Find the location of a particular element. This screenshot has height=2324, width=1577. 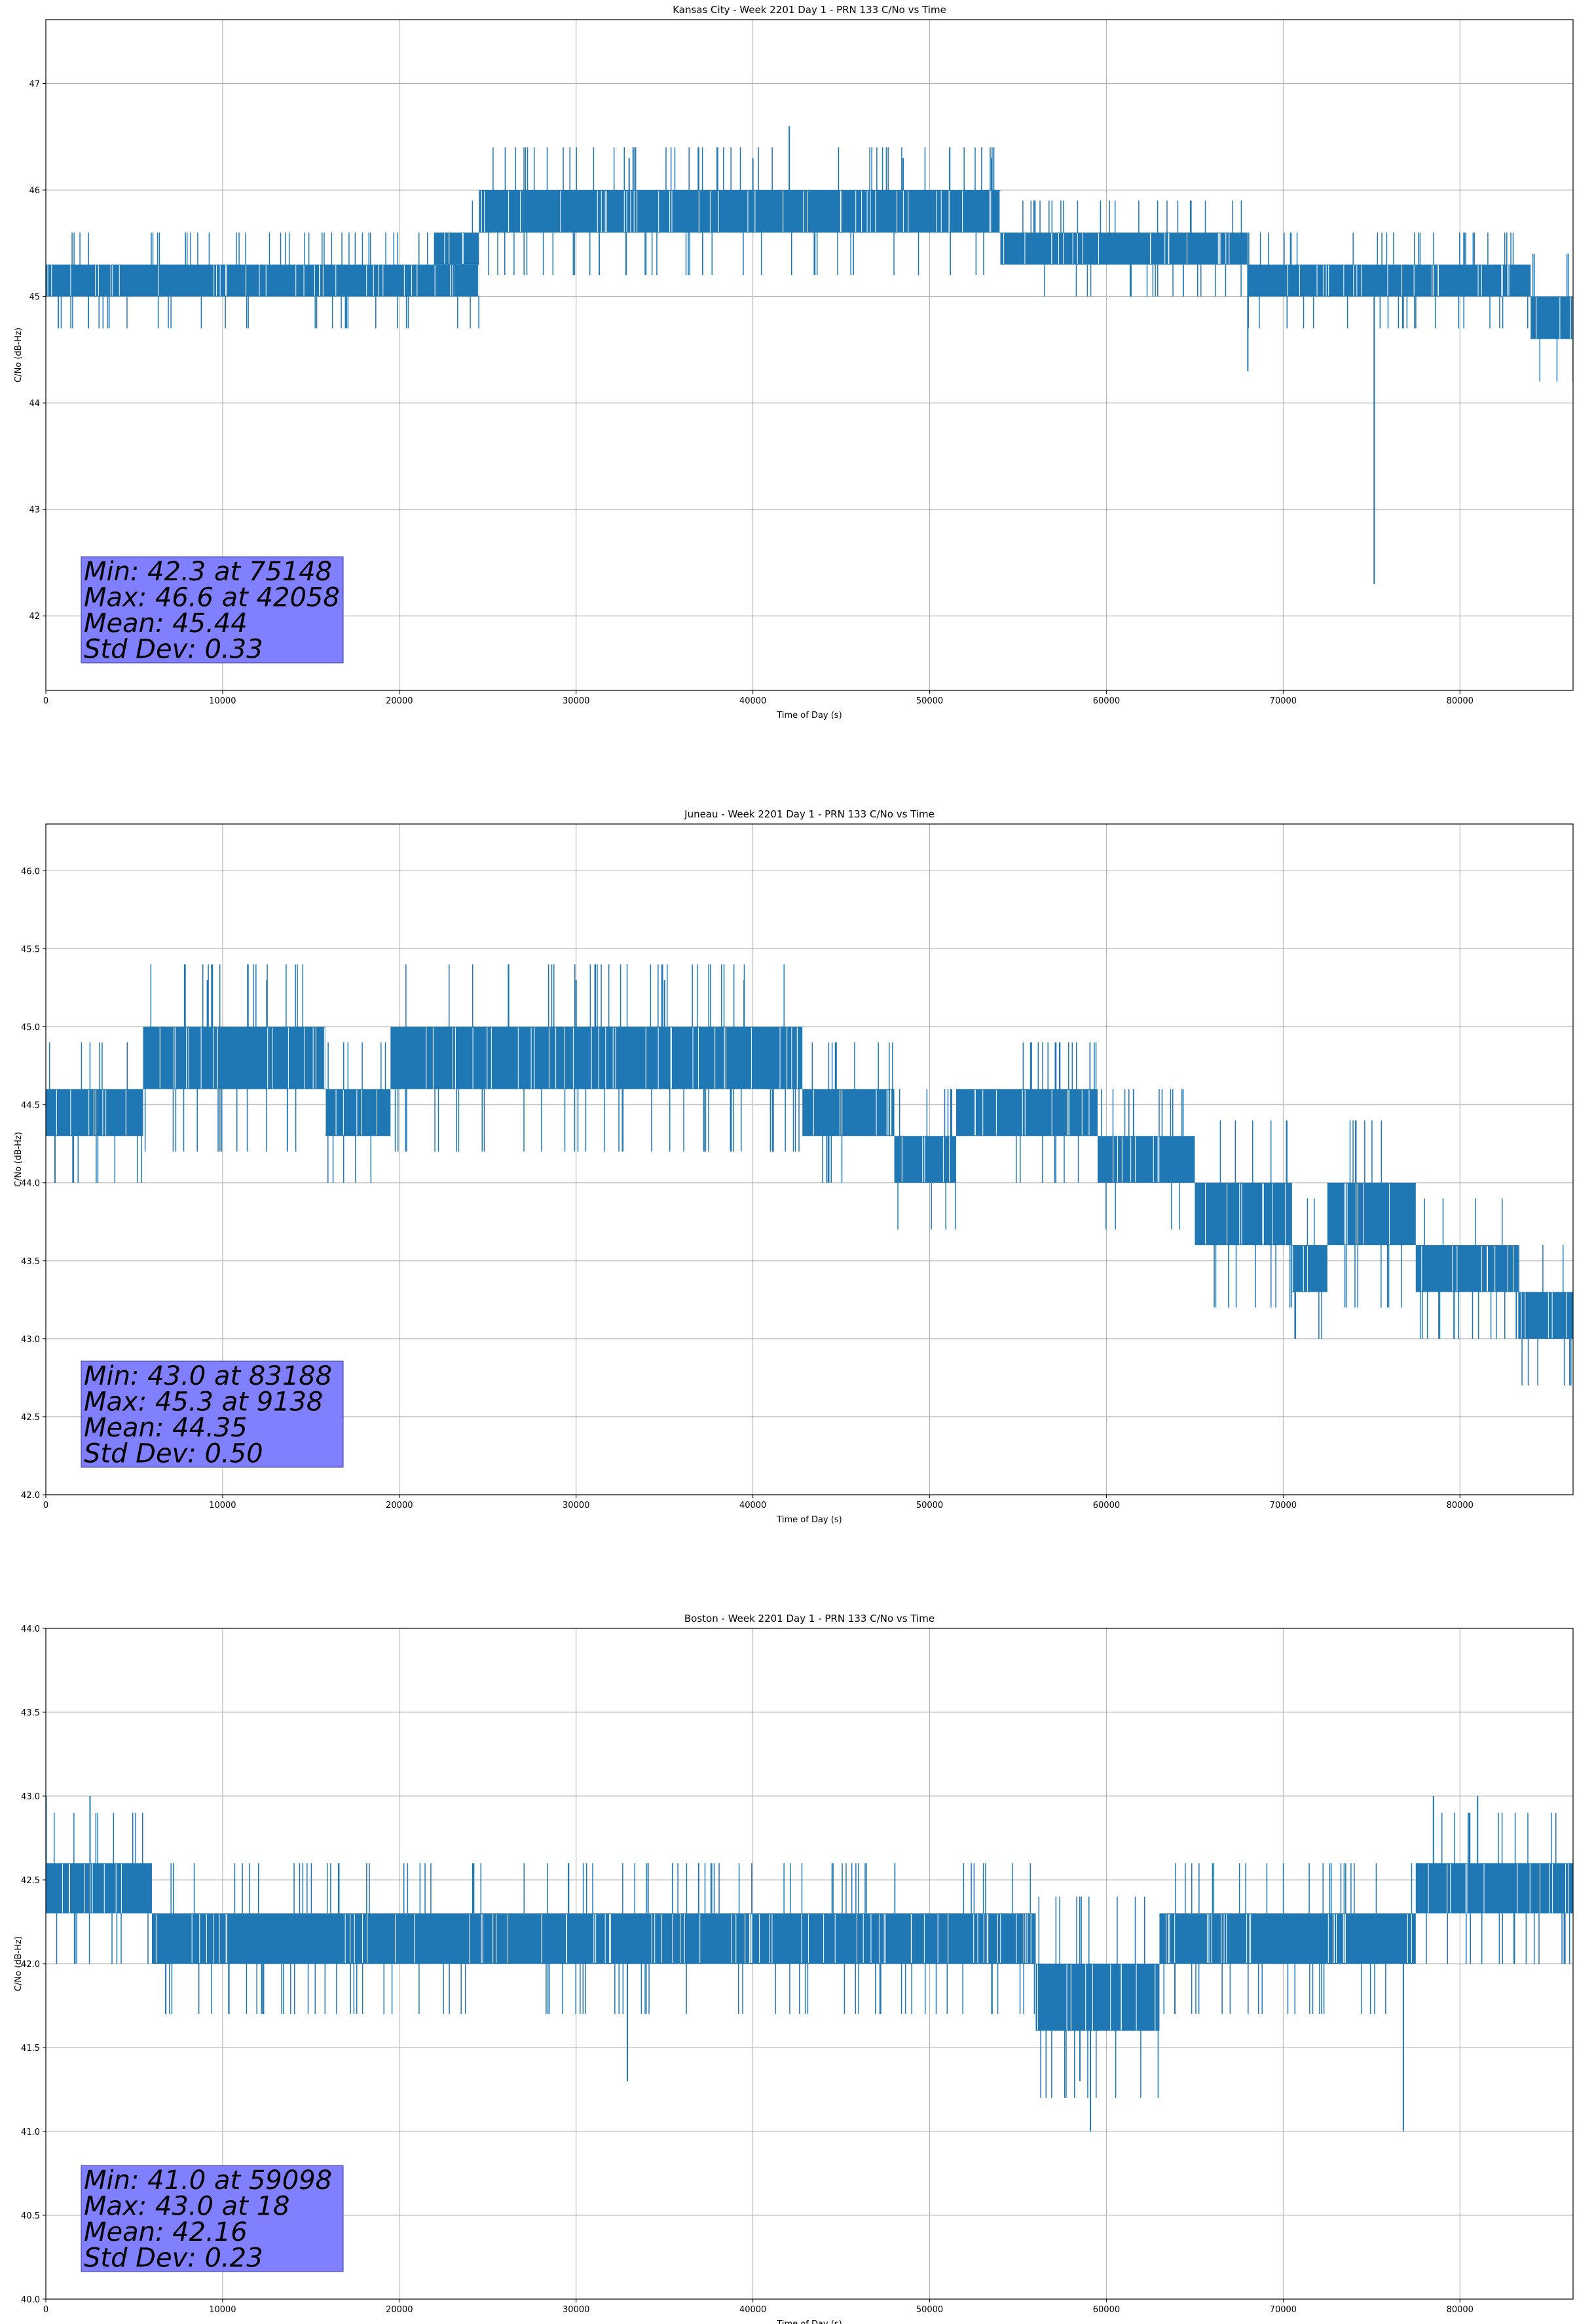

y-tick-label: 44 is located at coordinates (34, 404).